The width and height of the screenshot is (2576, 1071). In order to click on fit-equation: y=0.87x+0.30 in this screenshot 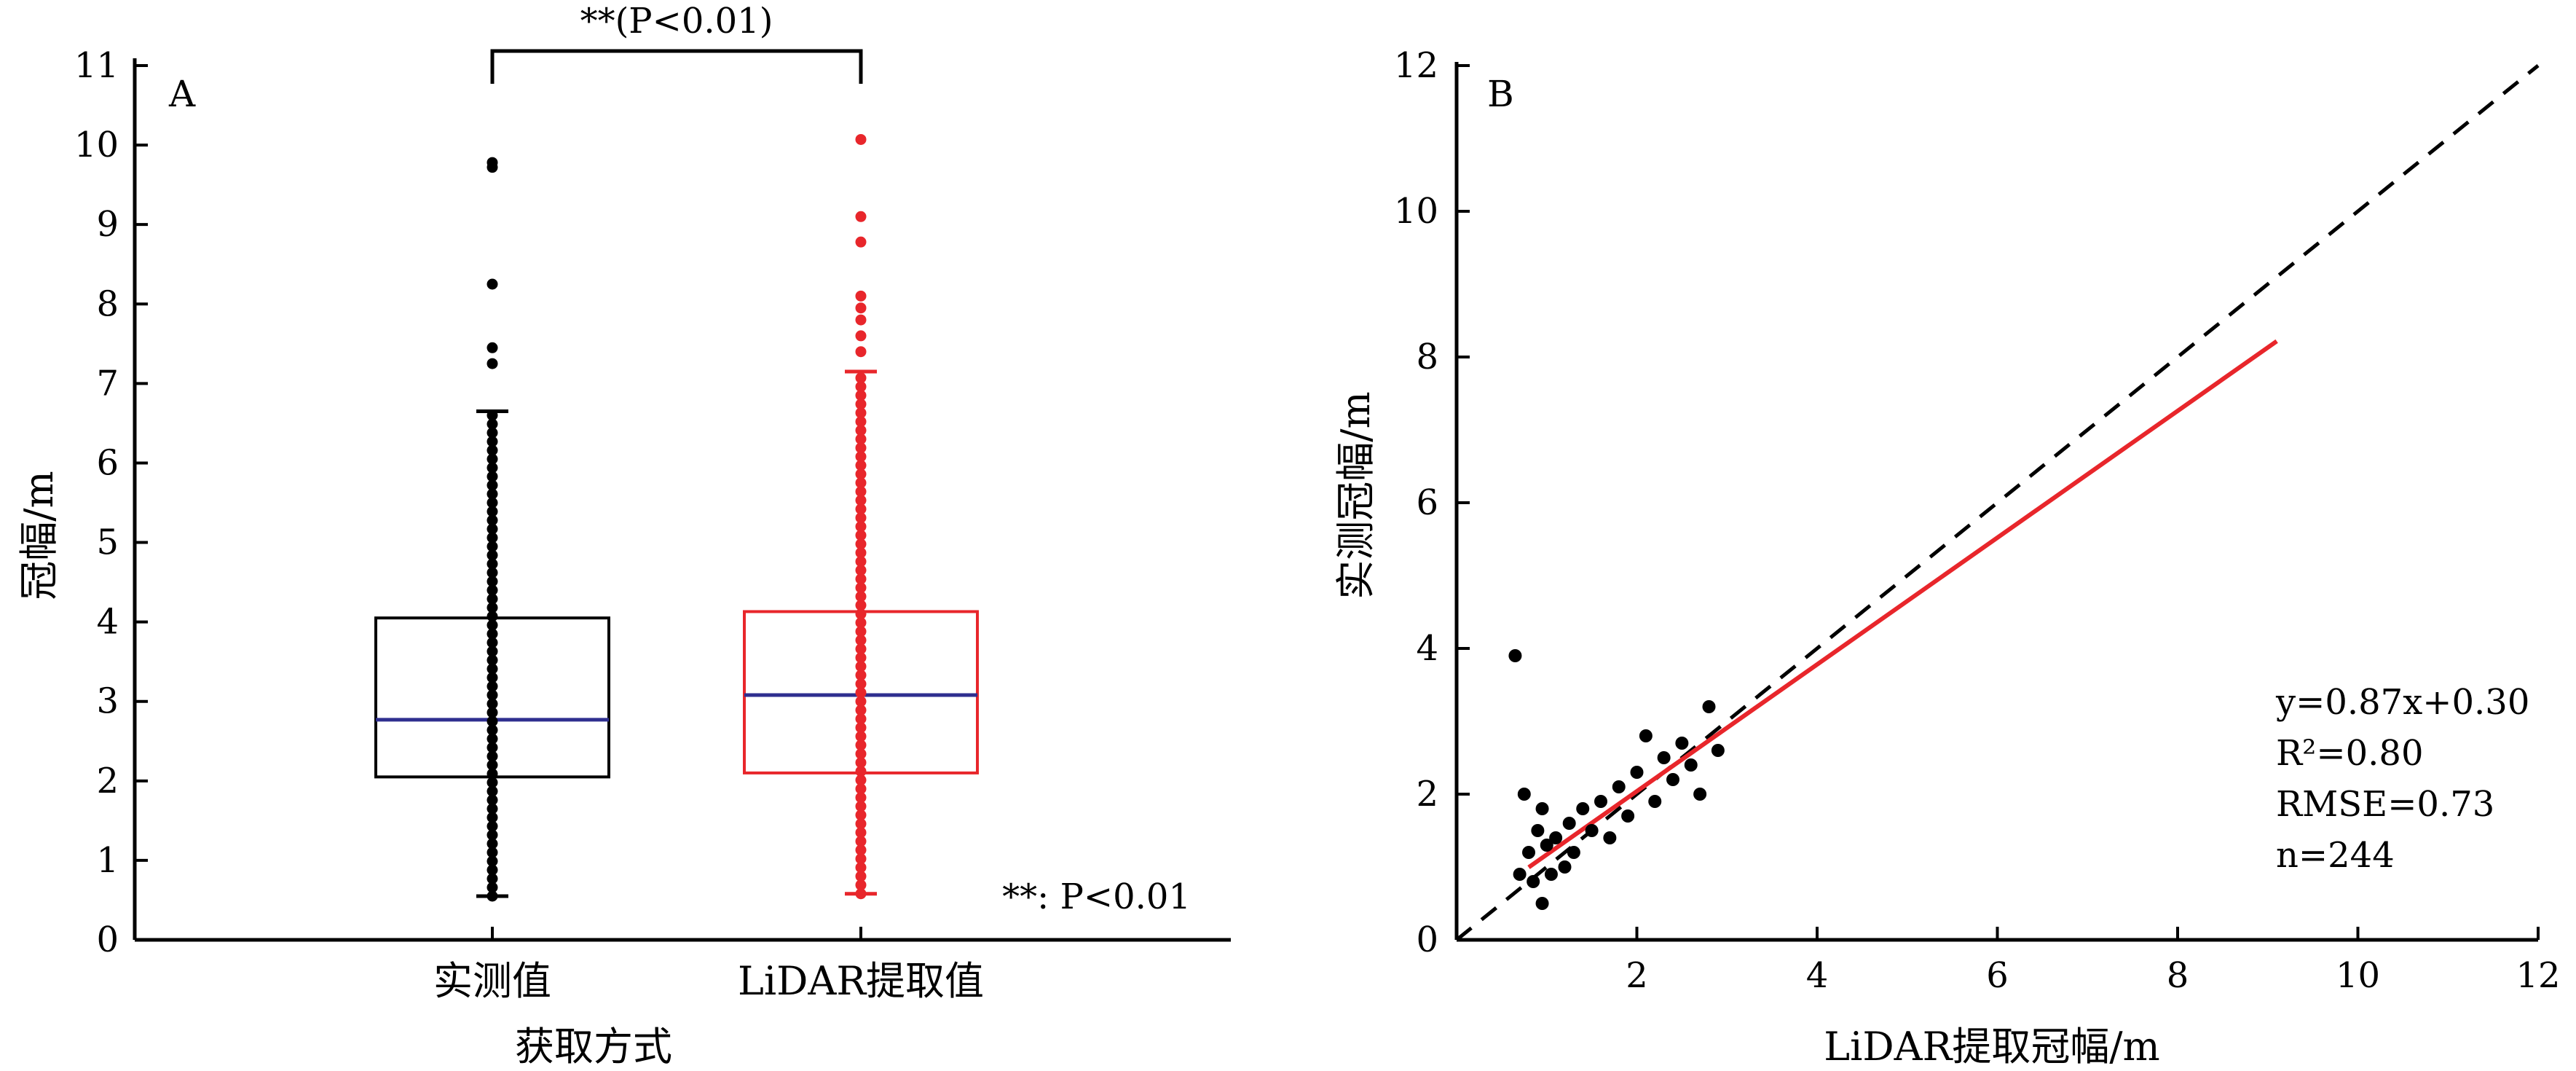, I will do `click(2402, 702)`.